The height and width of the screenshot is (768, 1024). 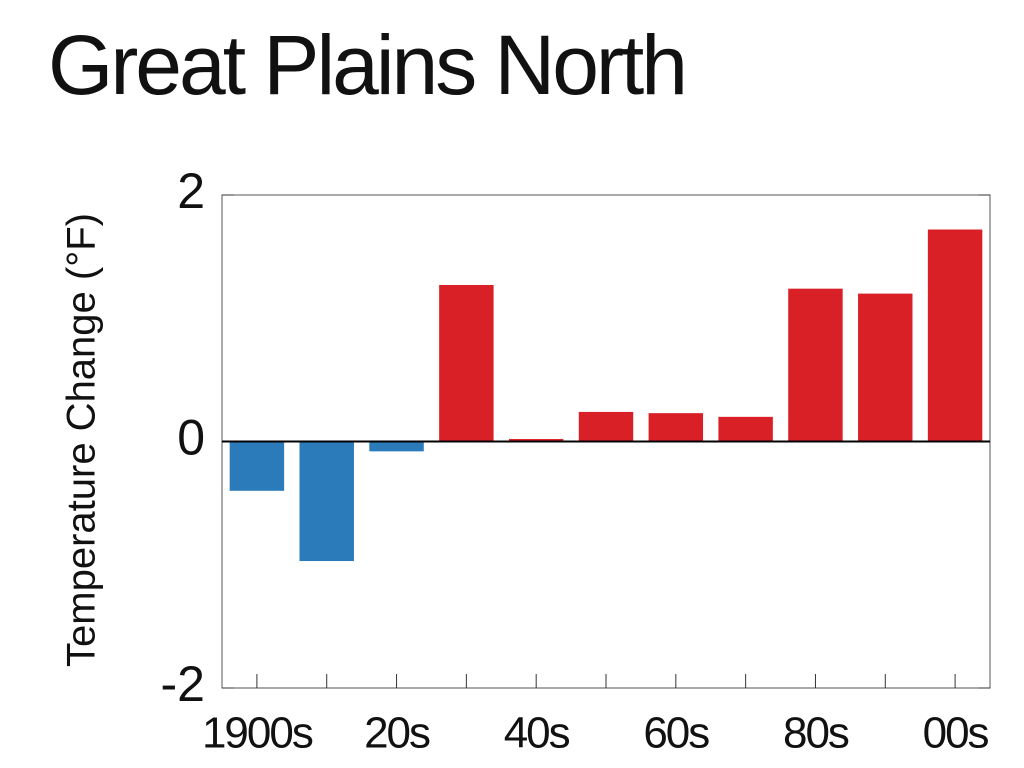 I want to click on chart-title: Great Plains North, so click(x=366, y=65).